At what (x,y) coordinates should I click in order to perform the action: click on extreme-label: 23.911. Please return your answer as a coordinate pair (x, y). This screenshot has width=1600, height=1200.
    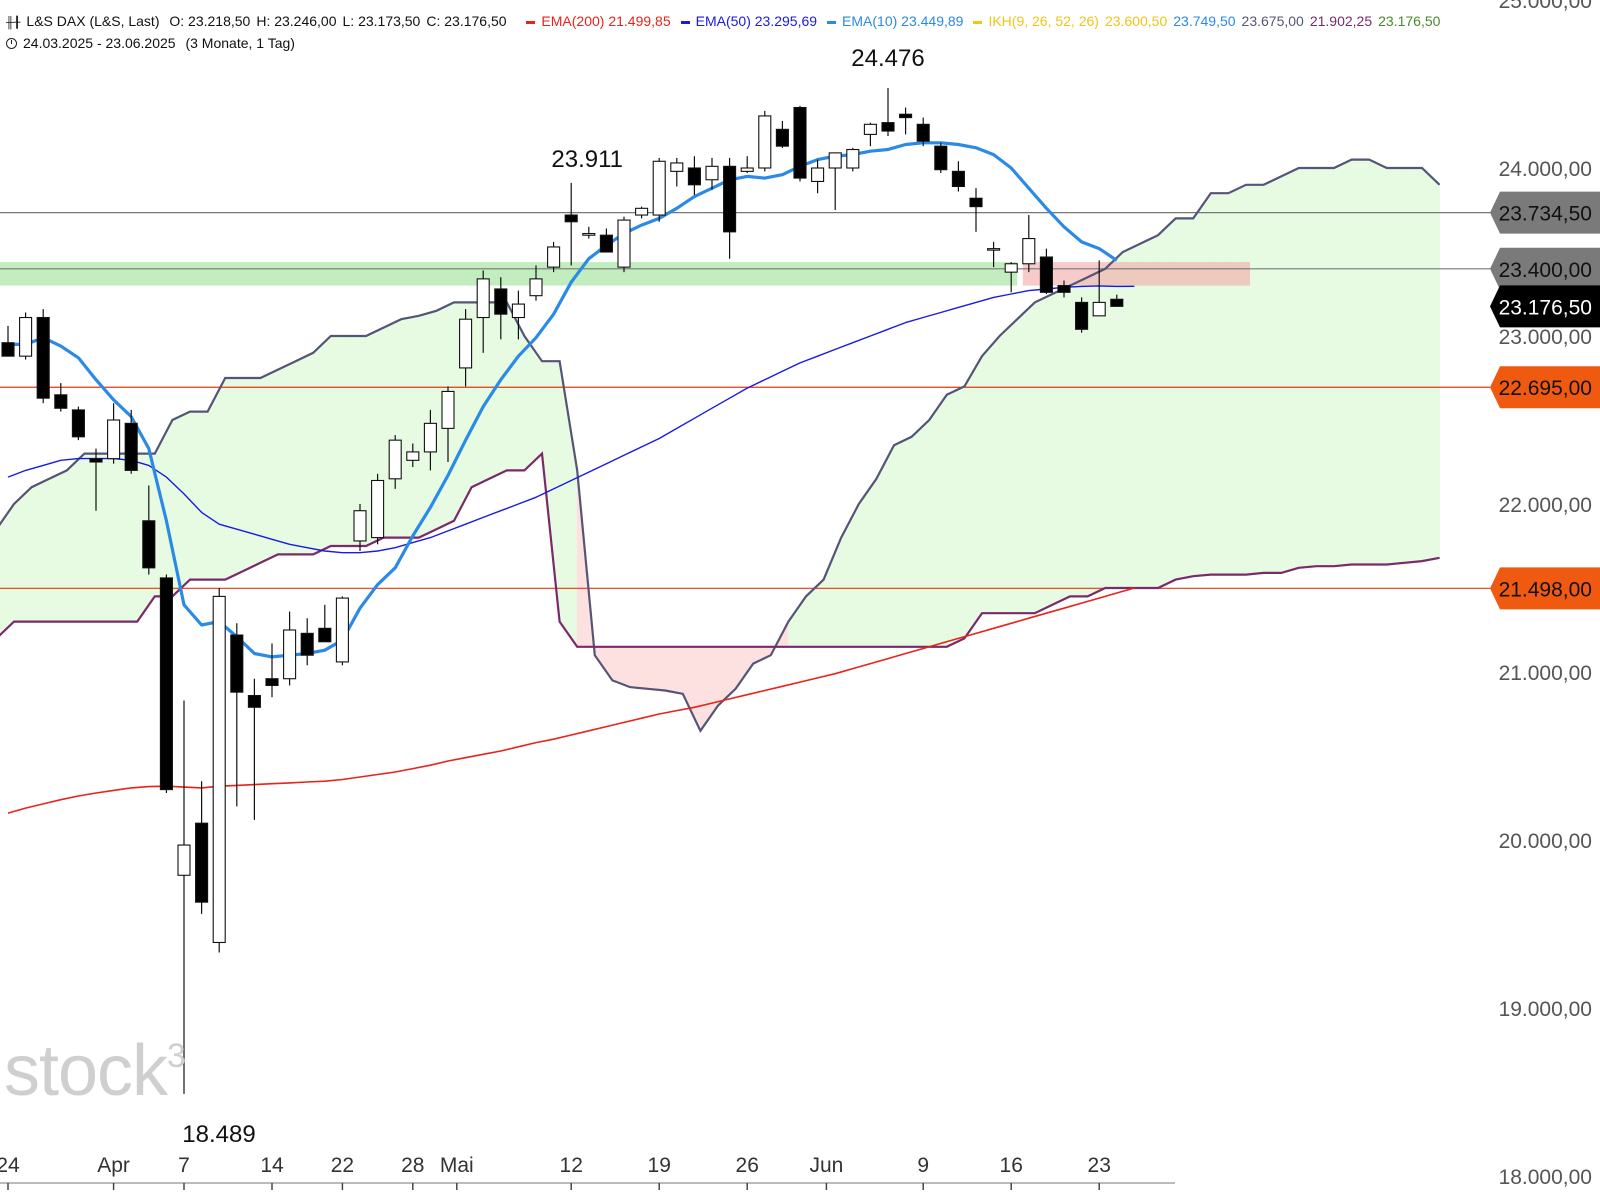
    Looking at the image, I should click on (587, 159).